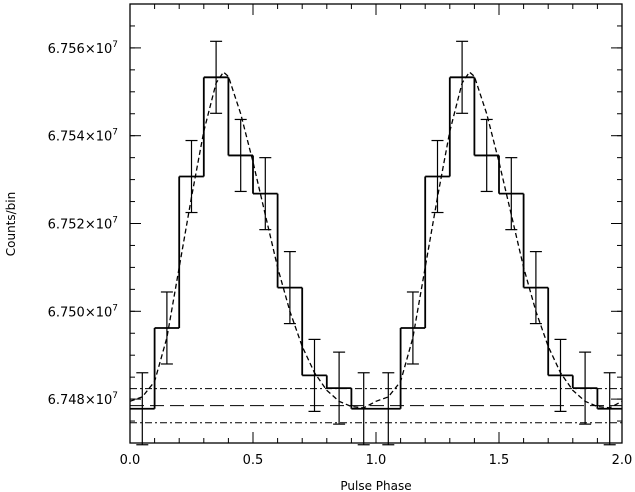 Image resolution: width=635 pixels, height=492 pixels. Describe the element at coordinates (130, 460) in the screenshot. I see `x-tick-label: 0.0` at that location.